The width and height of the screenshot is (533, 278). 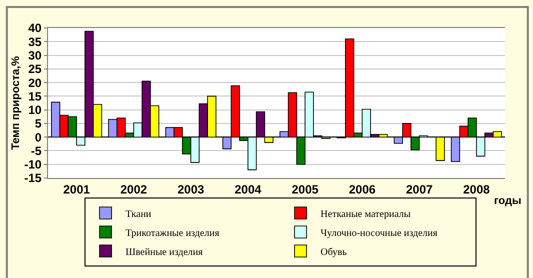 I want to click on y-tick-label: -10, so click(x=33, y=165).